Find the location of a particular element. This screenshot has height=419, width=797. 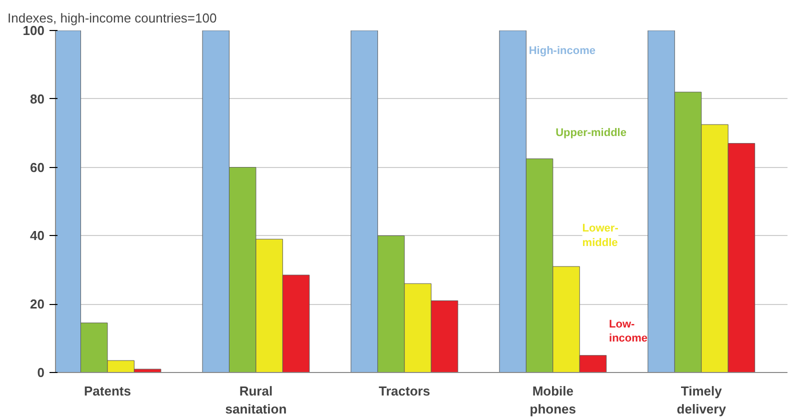

y-tick-label: 100 is located at coordinates (33, 30).